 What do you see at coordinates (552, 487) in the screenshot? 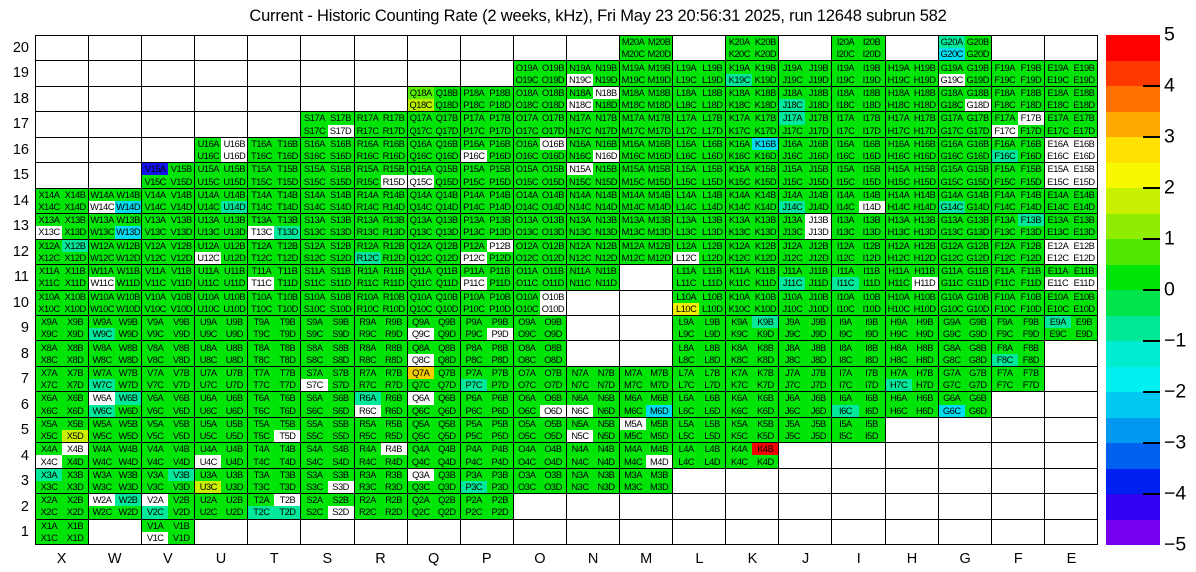
I see `grid-subcell: O3D` at bounding box center [552, 487].